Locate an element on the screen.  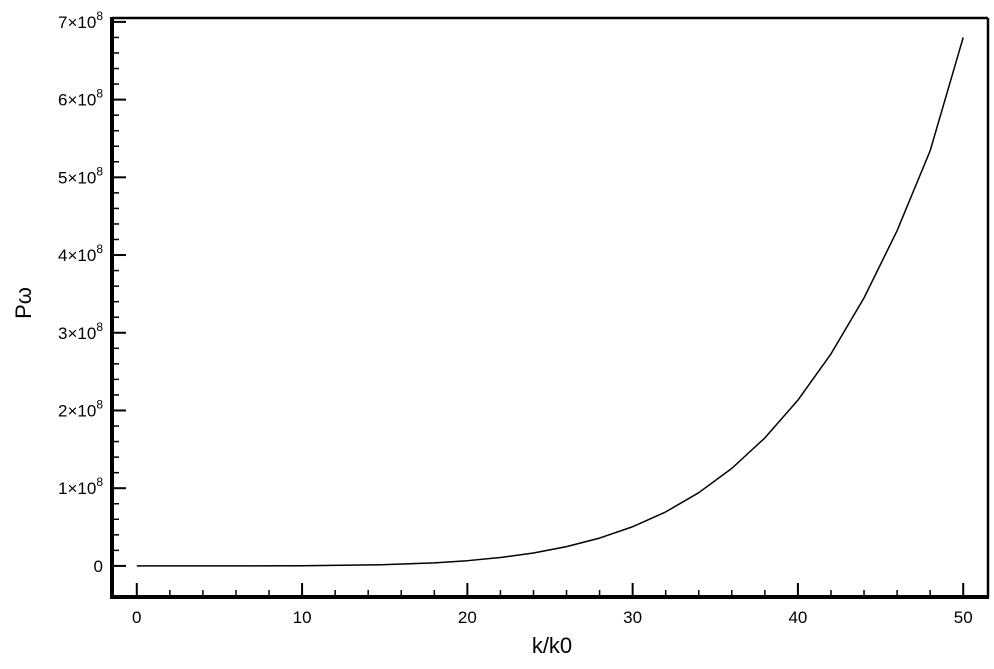
y-tick-label: 6×10⁸ is located at coordinates (80, 98).